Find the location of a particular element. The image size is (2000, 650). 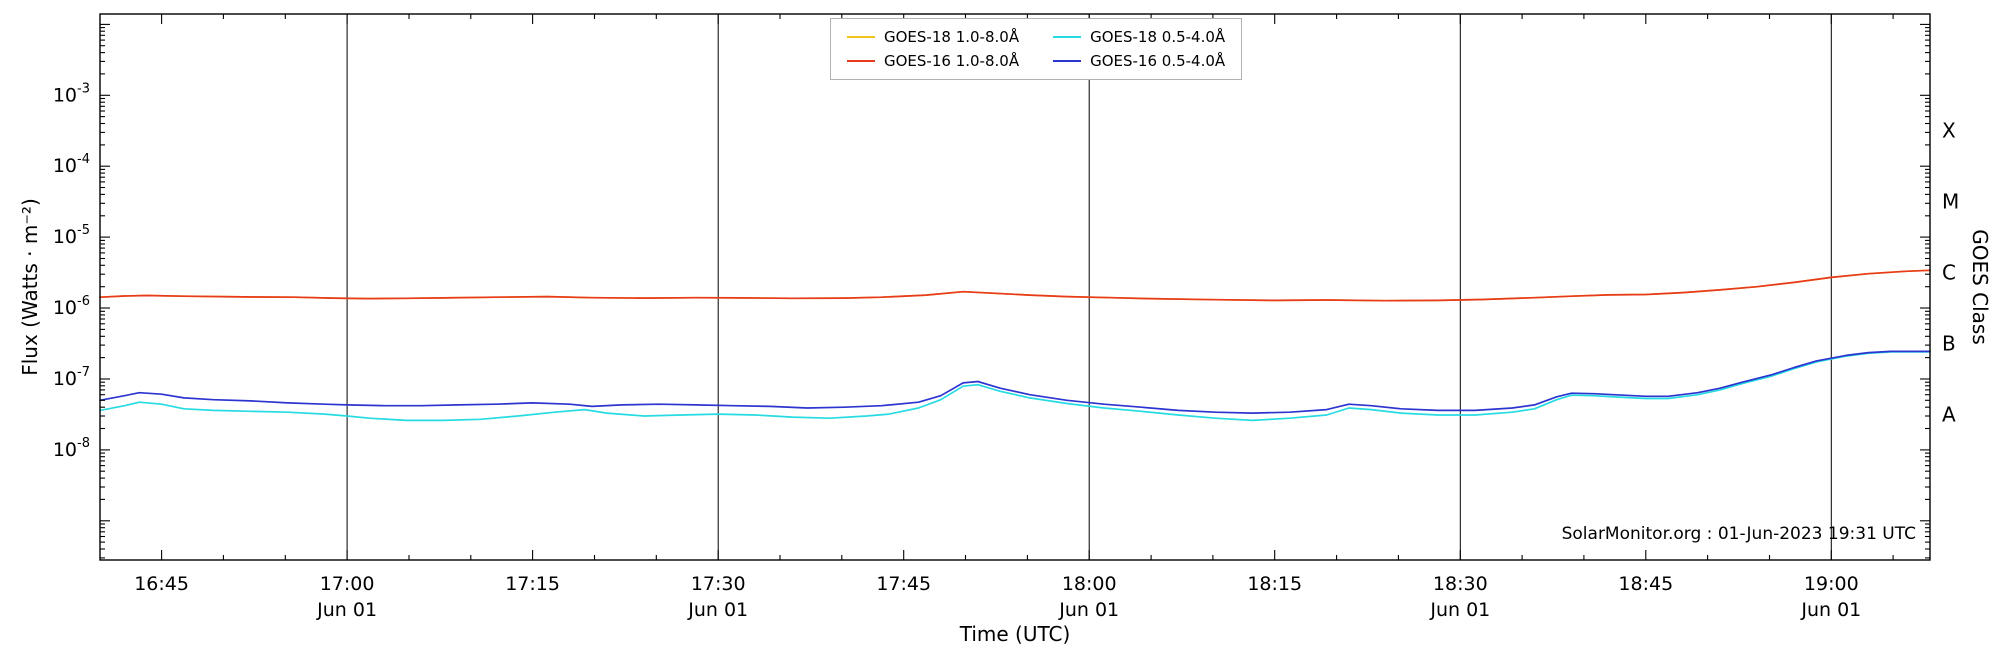

x-tick-label: 18:15 is located at coordinates (1274, 584).